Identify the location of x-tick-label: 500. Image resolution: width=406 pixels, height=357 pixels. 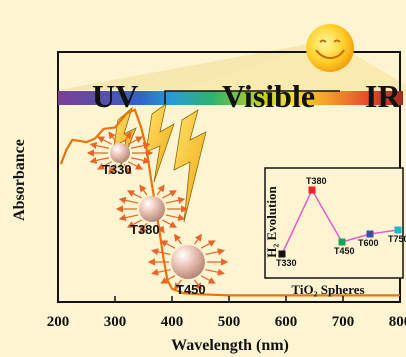
(229, 322).